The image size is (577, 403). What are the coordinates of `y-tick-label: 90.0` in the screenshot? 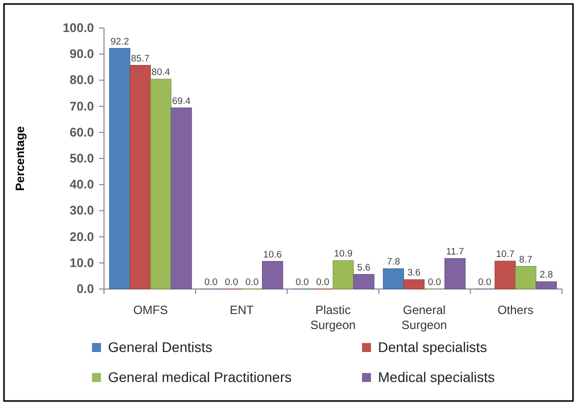 It's located at (82, 54).